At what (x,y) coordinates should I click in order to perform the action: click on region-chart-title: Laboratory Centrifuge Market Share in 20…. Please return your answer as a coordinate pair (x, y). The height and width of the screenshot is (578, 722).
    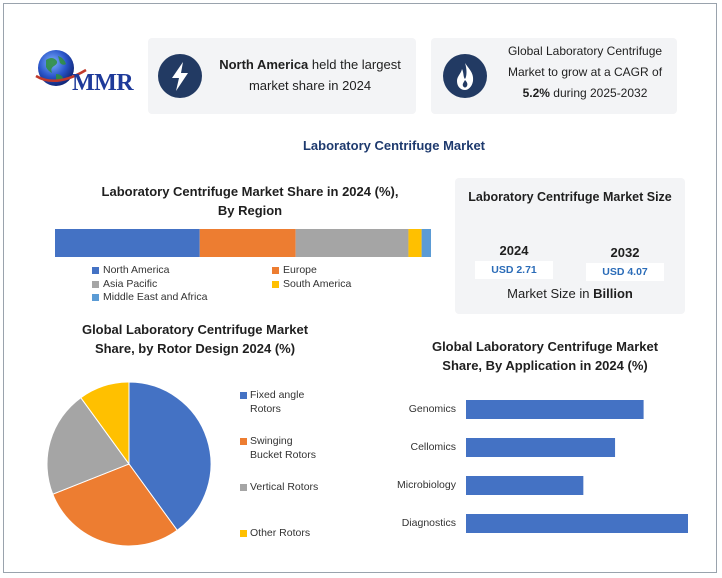
    Looking at the image, I should click on (250, 201).